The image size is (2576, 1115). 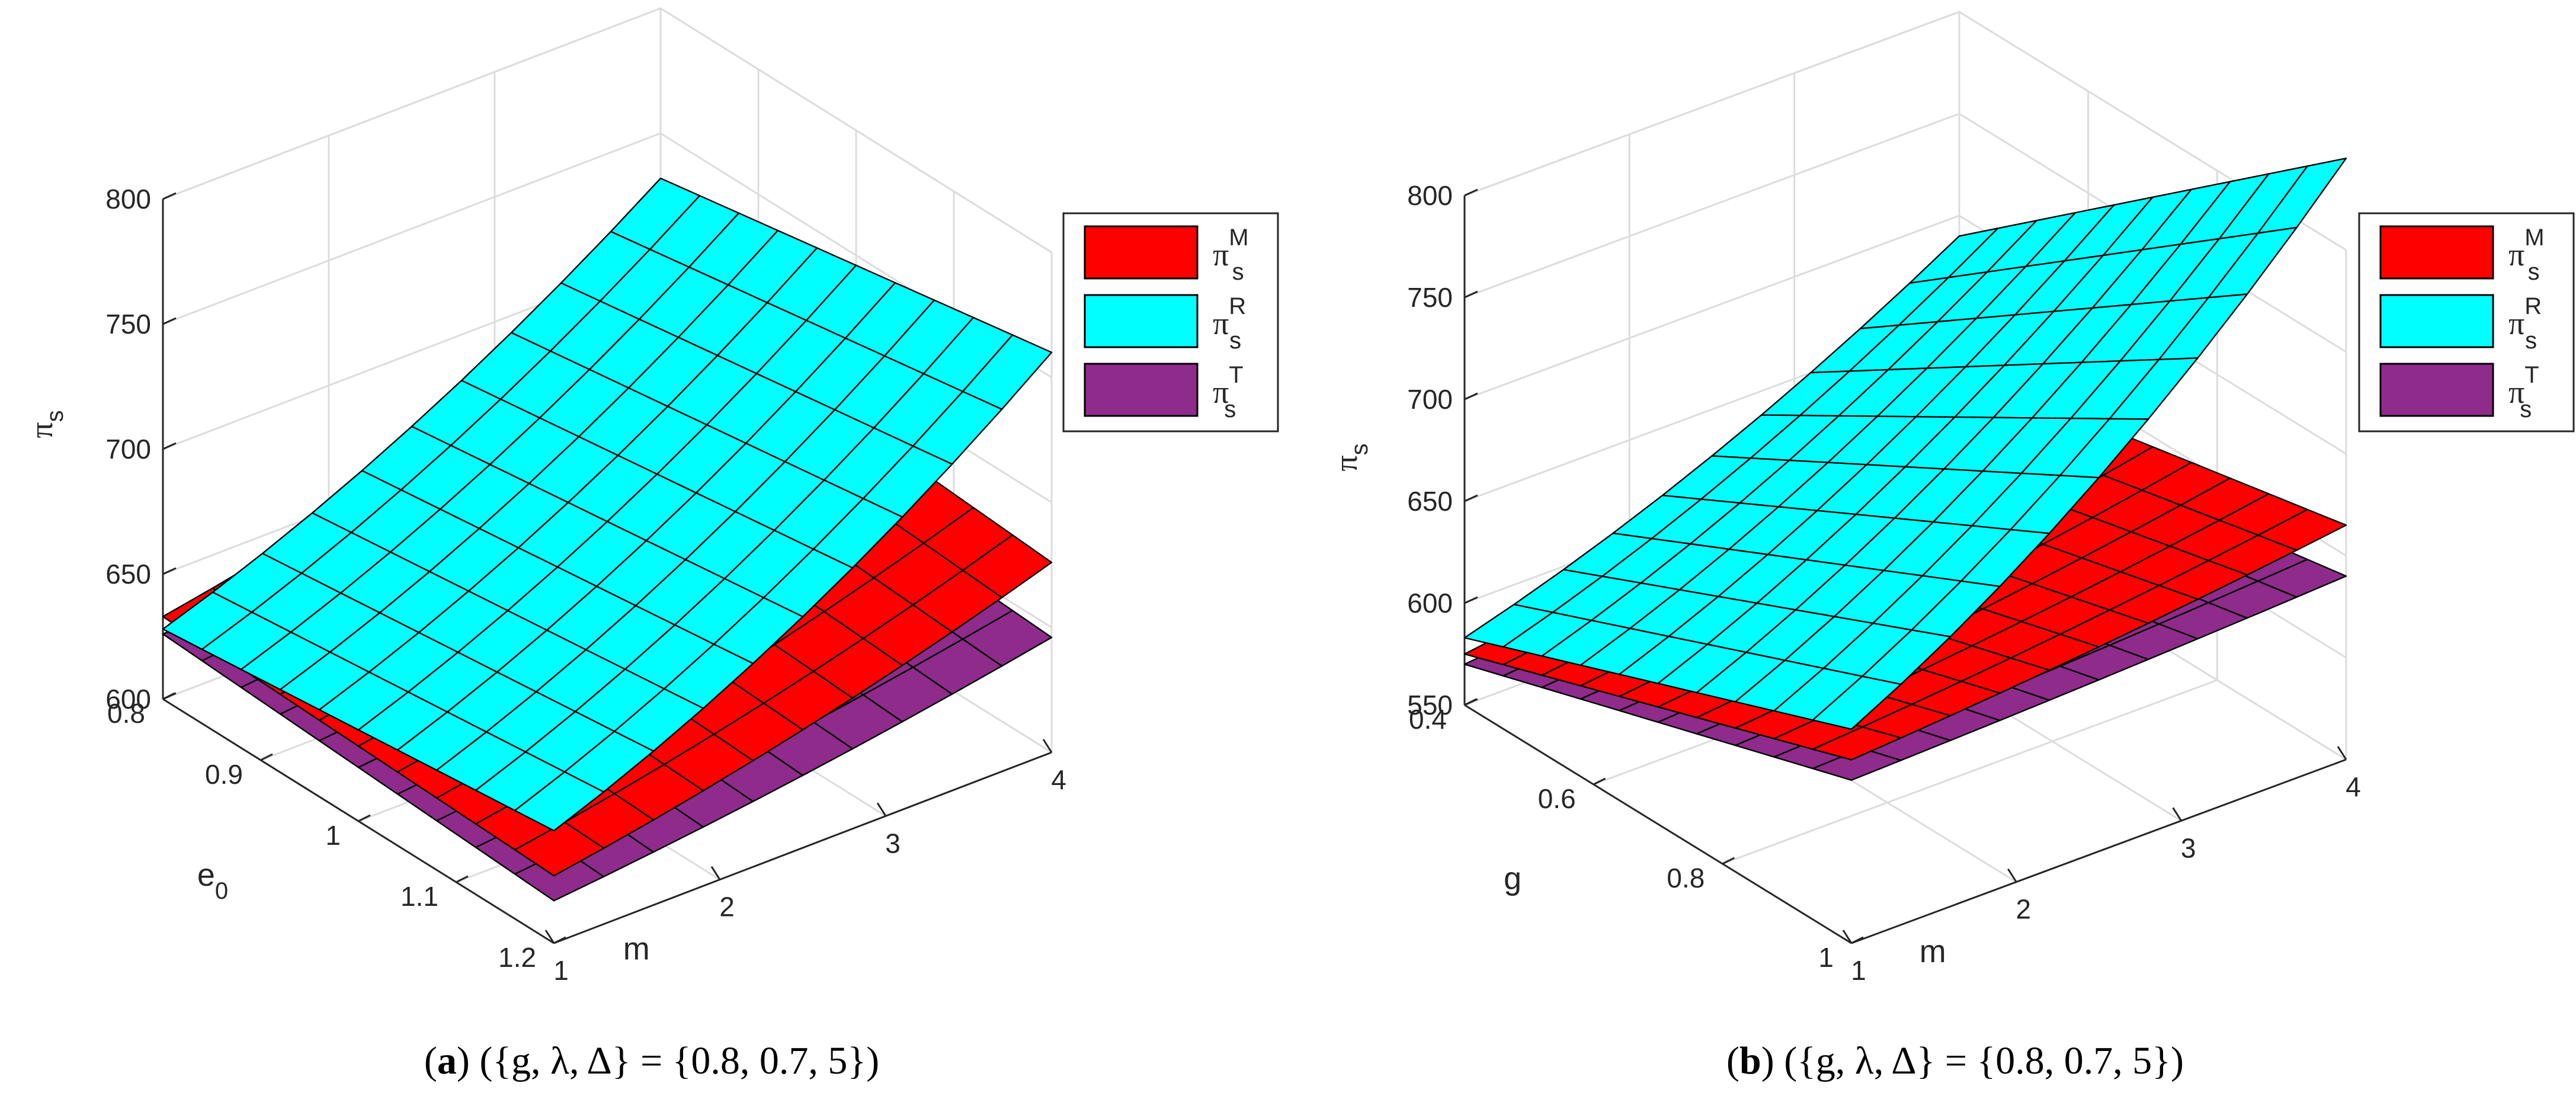 What do you see at coordinates (2024, 909) in the screenshot?
I see `x-tick-label: 2` at bounding box center [2024, 909].